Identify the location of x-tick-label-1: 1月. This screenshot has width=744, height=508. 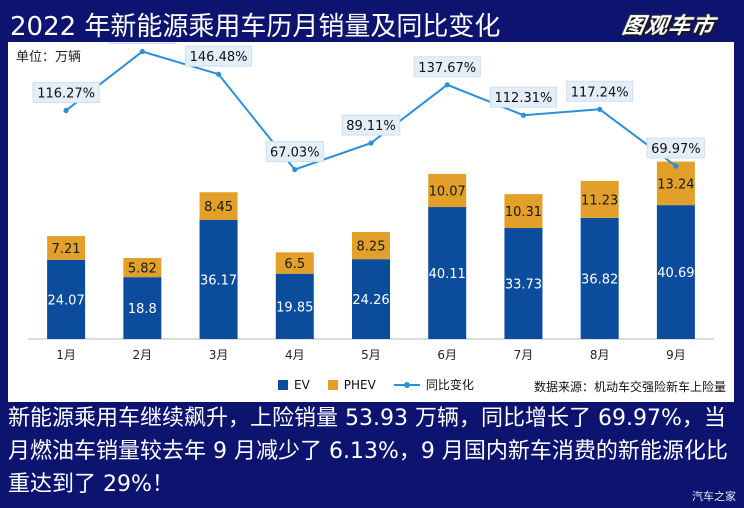
(66, 355).